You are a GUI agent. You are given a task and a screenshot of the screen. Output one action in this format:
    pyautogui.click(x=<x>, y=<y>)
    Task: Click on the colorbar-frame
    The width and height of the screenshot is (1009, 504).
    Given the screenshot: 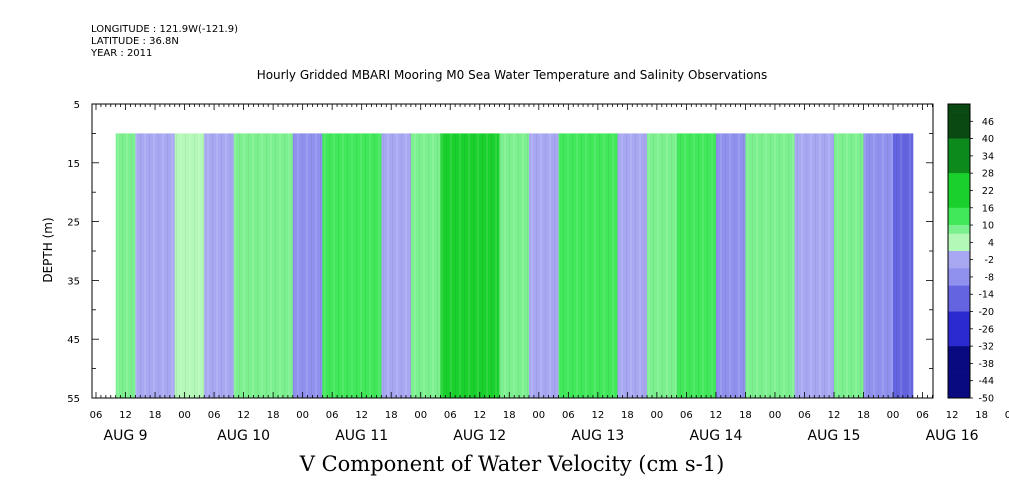 What is the action you would take?
    pyautogui.click(x=959, y=251)
    